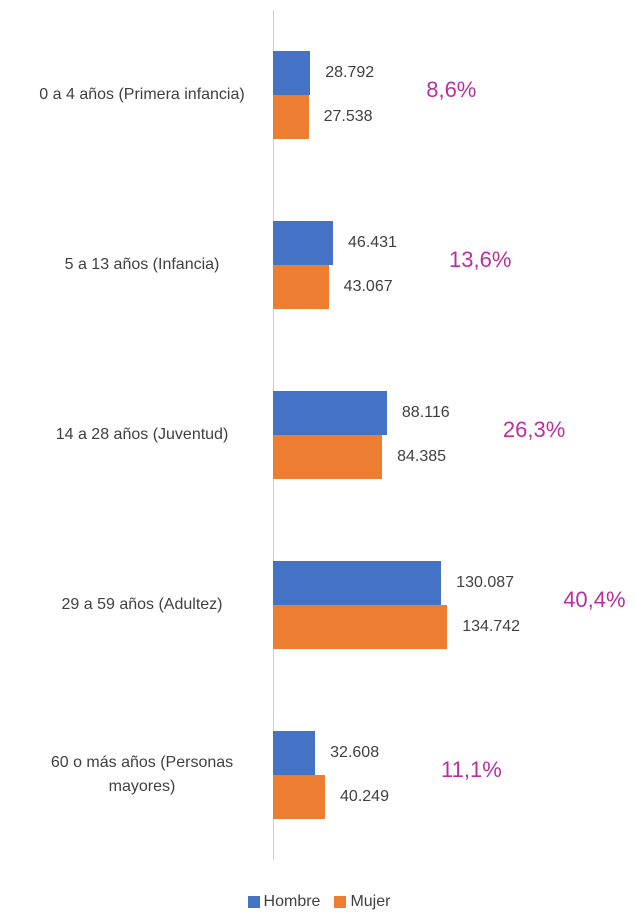 This screenshot has height=915, width=638. What do you see at coordinates (451, 89) in the screenshot?
I see `annotation: 8,6%` at bounding box center [451, 89].